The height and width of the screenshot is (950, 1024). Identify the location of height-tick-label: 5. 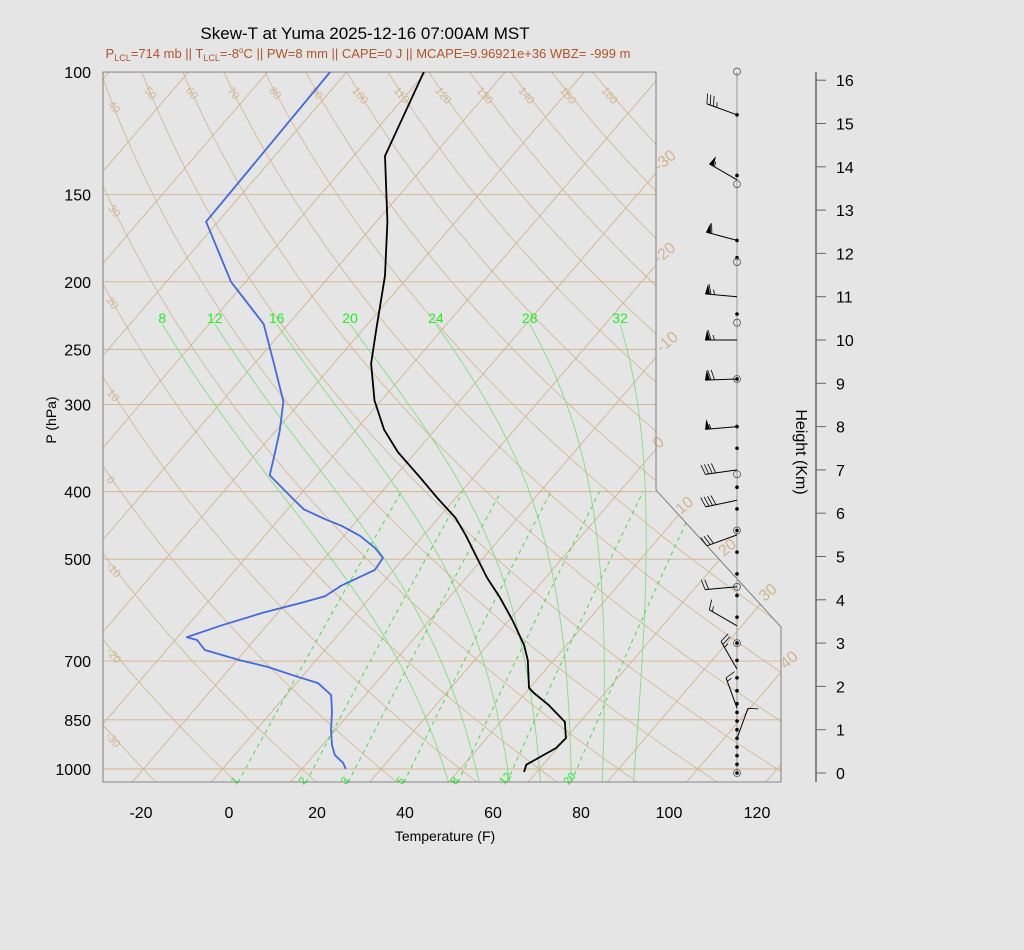
(840, 558).